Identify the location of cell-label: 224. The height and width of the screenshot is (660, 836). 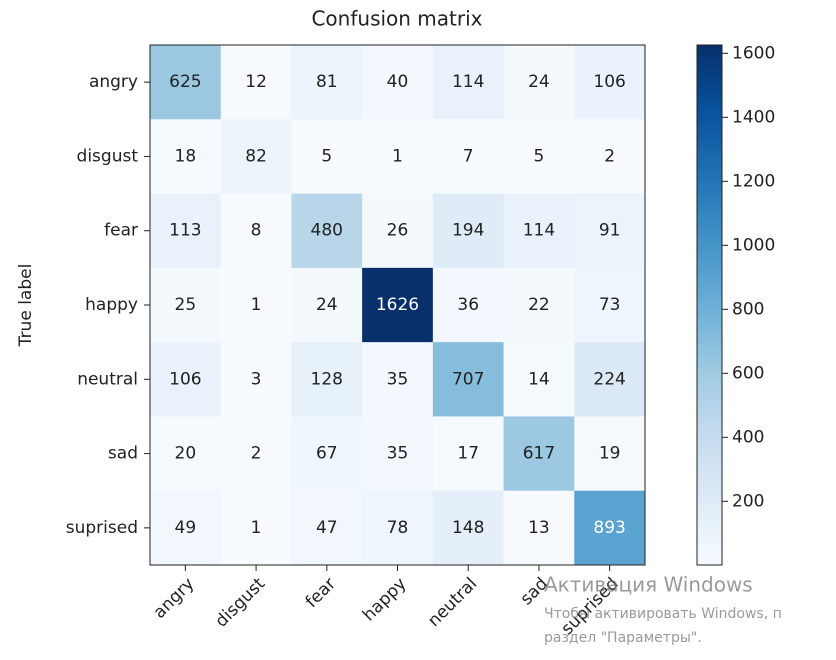
(609, 379).